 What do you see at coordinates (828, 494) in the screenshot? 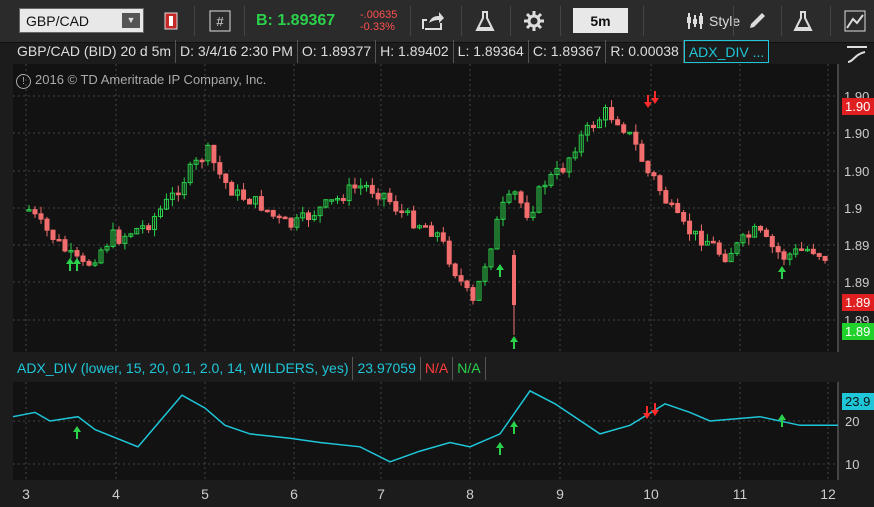
I see `x-tick-label: 12` at bounding box center [828, 494].